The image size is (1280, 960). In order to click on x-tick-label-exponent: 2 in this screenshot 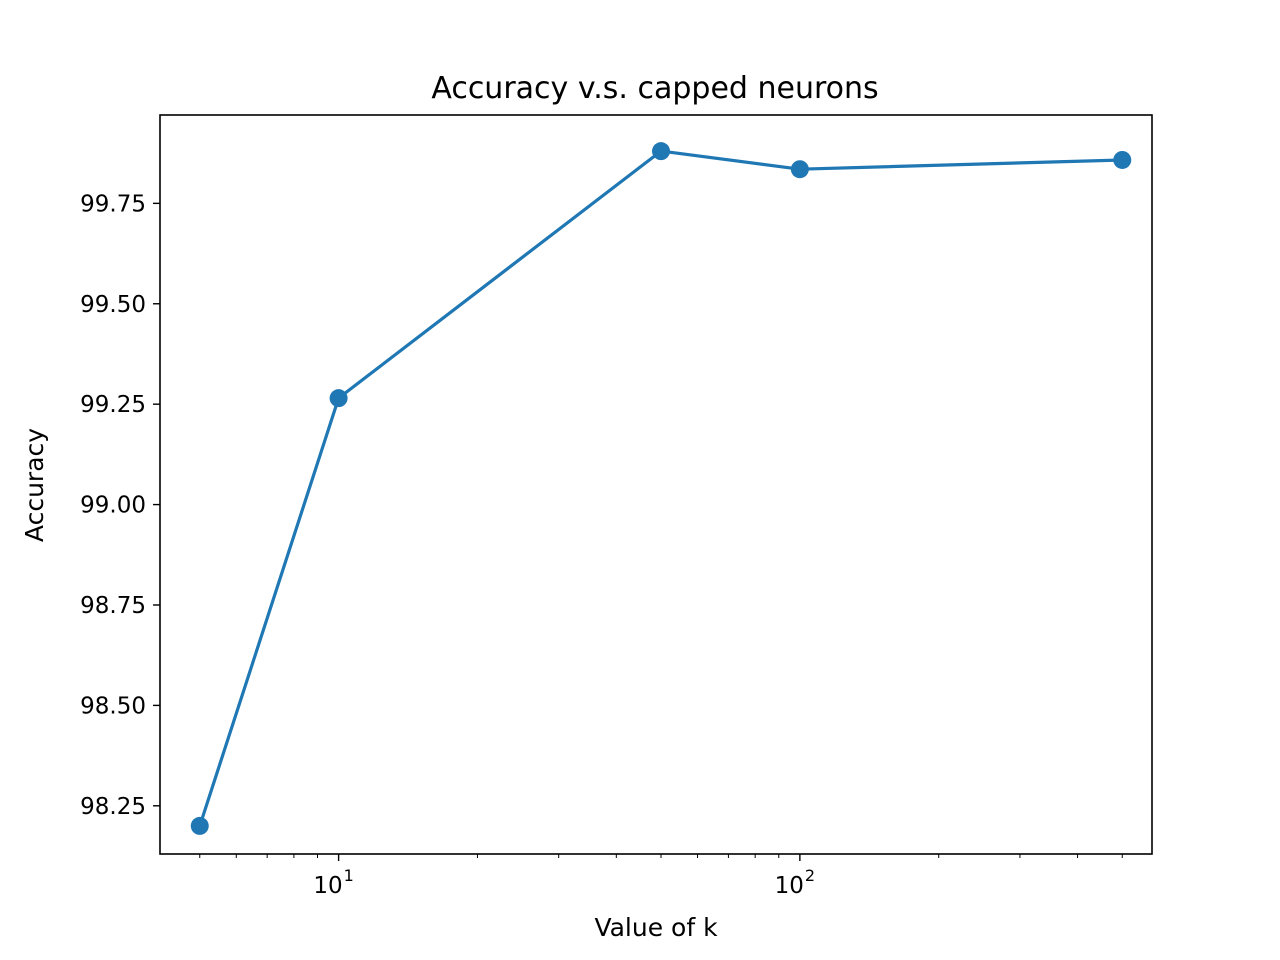, I will do `click(810, 875)`.